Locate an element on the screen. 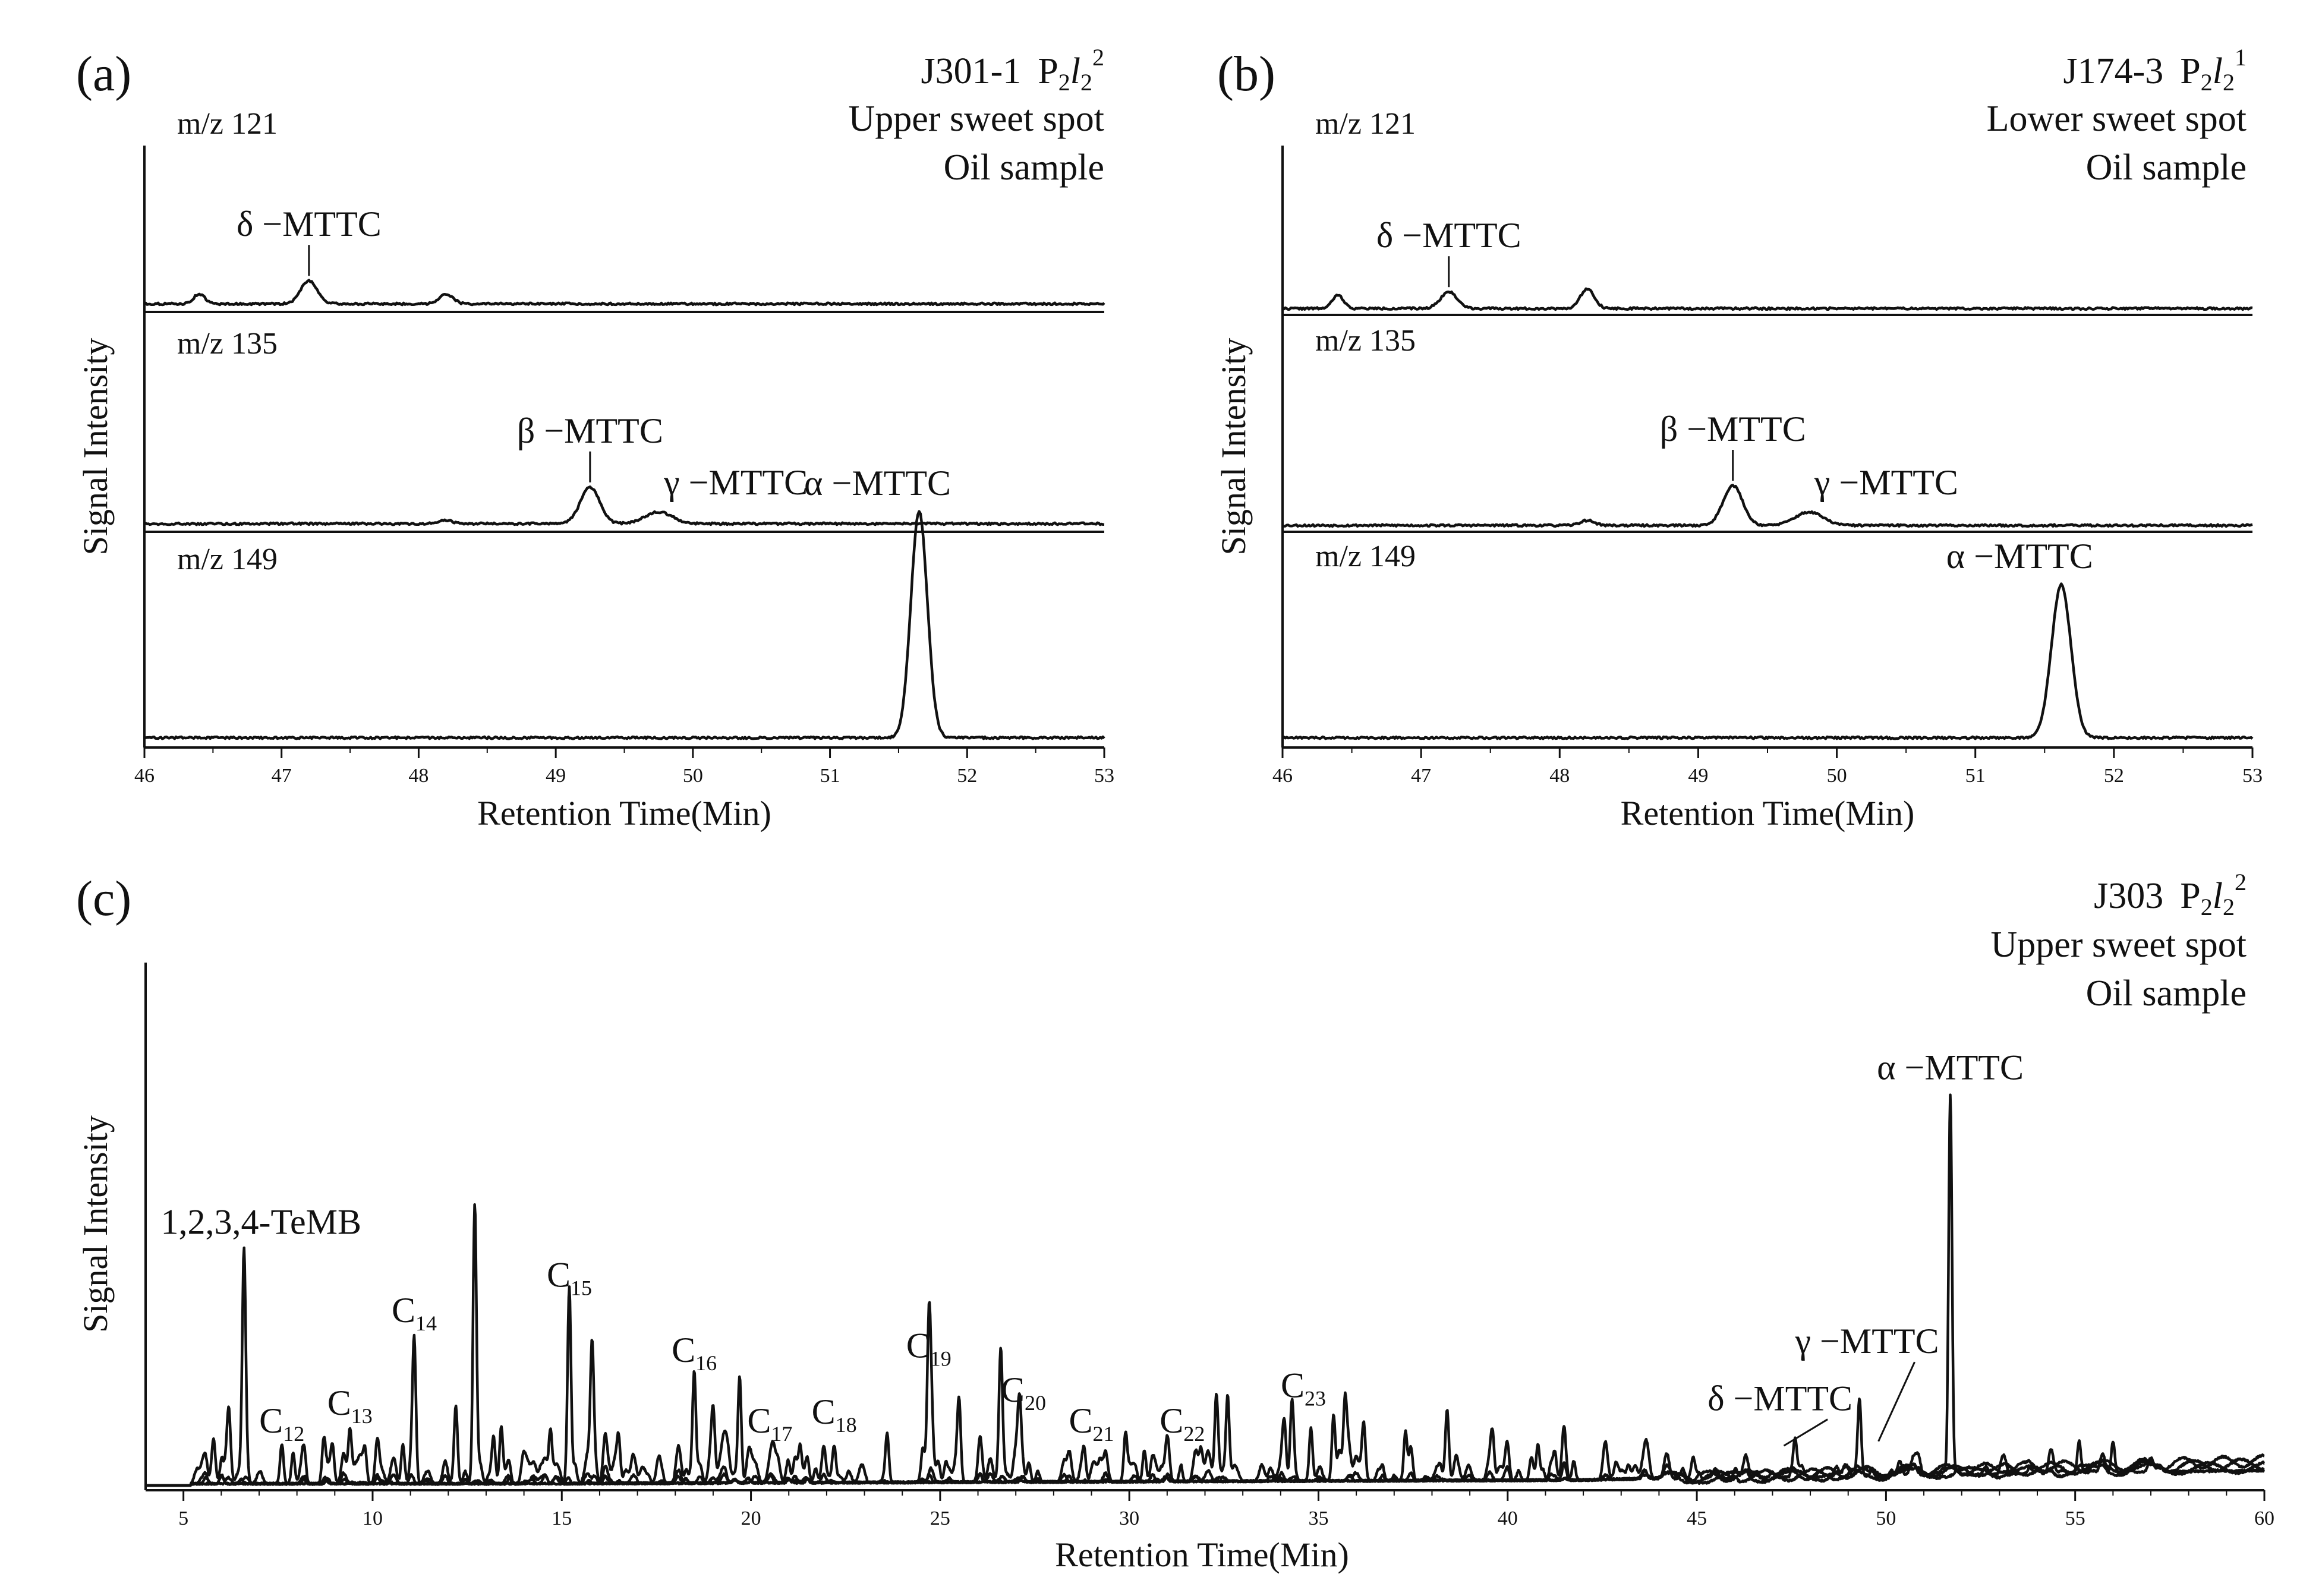 The height and width of the screenshot is (1596, 2322). peak-label-c14: C14 is located at coordinates (414, 1313).